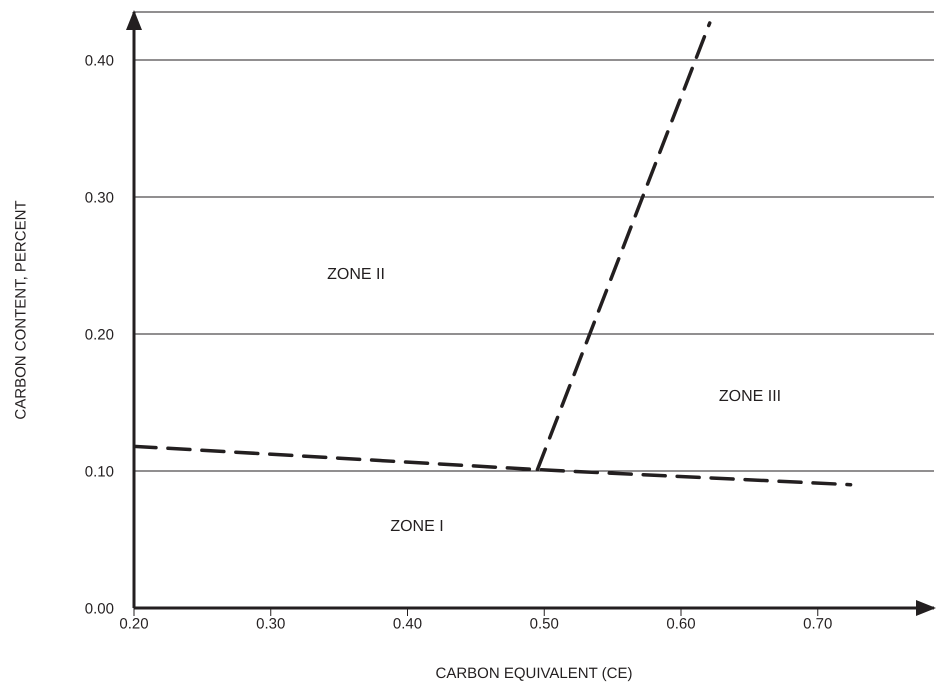 The image size is (938, 688). What do you see at coordinates (99, 471) in the screenshot?
I see `y-tick-label: 0.10` at bounding box center [99, 471].